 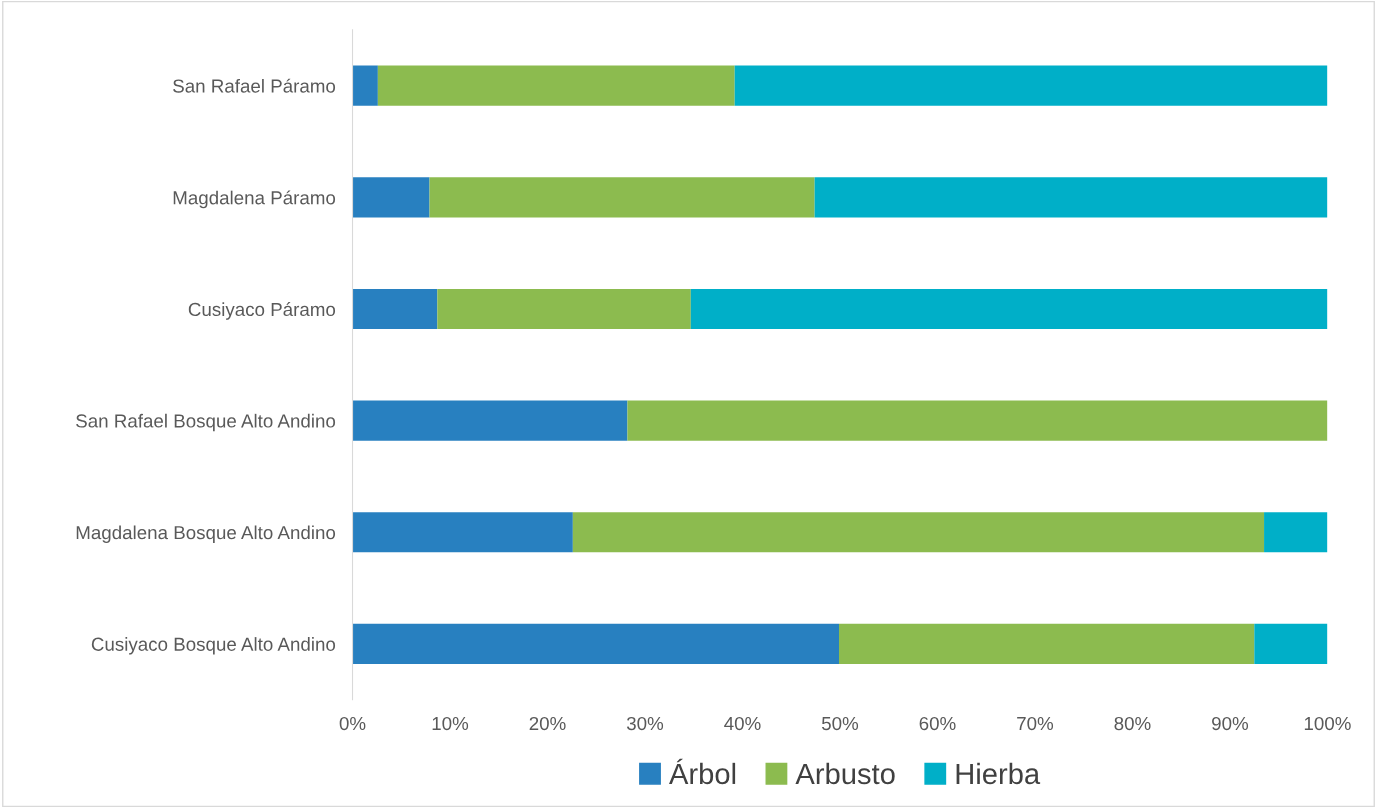 I want to click on x-tick-label: 100%, so click(x=1327, y=723).